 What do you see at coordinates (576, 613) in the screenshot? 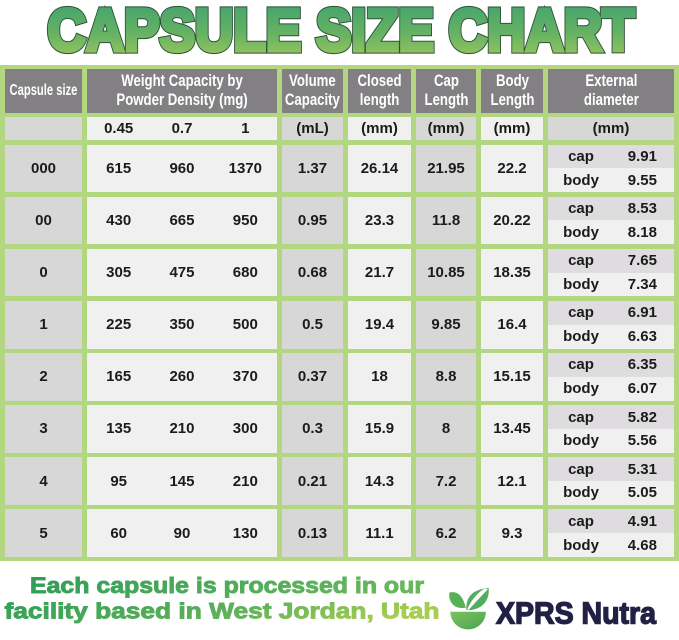
I see `svg-text: XPRS Nutra` at bounding box center [576, 613].